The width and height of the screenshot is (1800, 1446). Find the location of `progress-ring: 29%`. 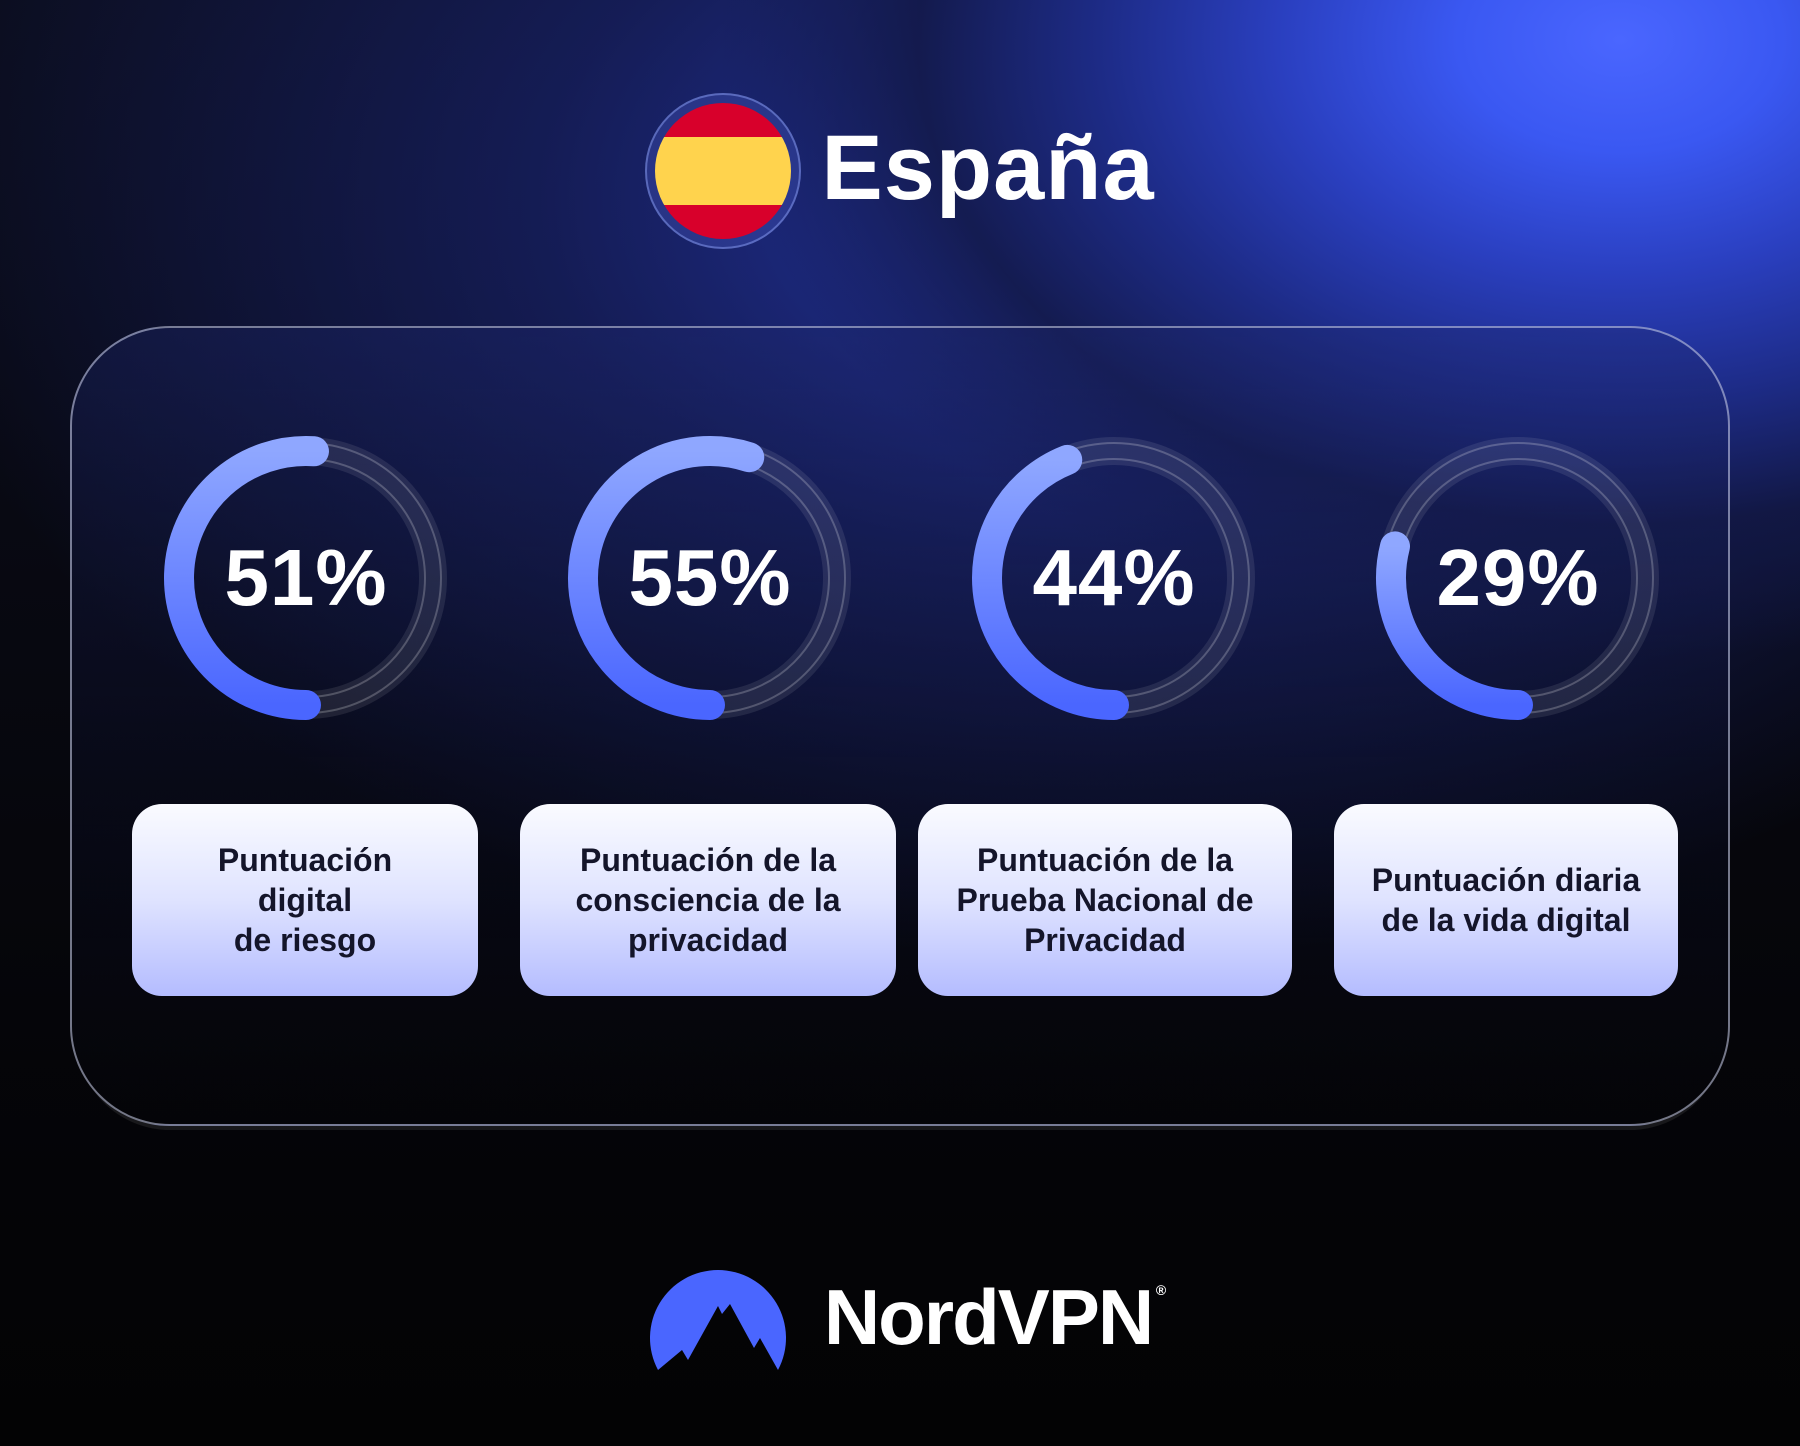

progress-ring: 29% is located at coordinates (1518, 578).